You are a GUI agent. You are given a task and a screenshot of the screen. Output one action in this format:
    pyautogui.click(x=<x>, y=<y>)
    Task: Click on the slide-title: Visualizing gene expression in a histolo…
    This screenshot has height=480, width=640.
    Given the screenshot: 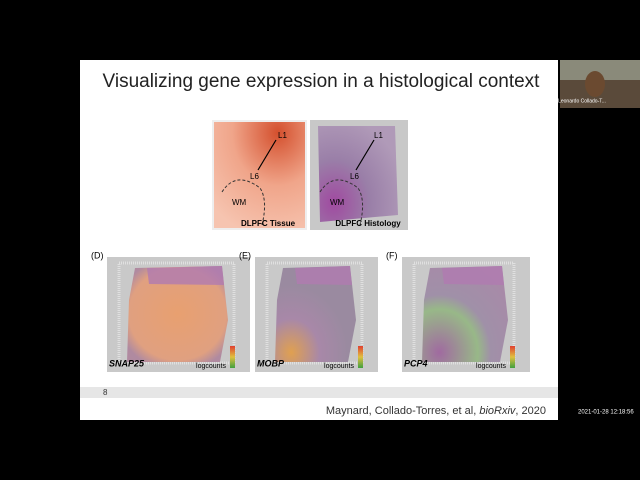 What is the action you would take?
    pyautogui.click(x=322, y=81)
    